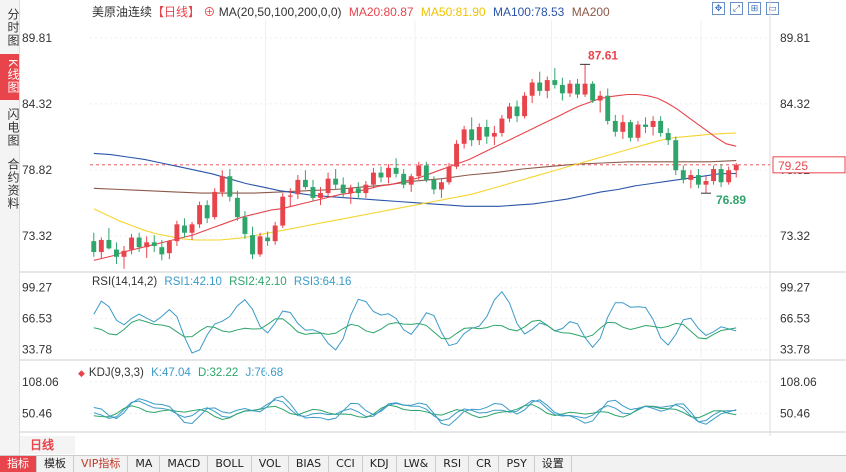 Image resolution: width=846 pixels, height=472 pixels. Describe the element at coordinates (453, 12) in the screenshot. I see `ma50-value: MA50:81.90` at that location.